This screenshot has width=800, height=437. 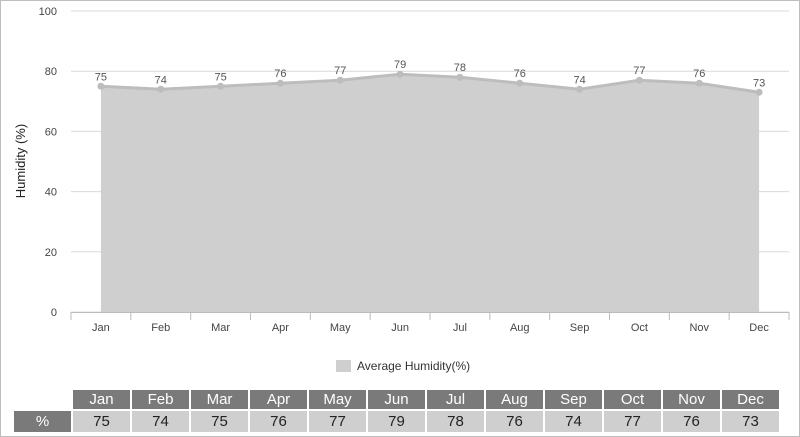 What do you see at coordinates (343, 366) in the screenshot?
I see `legend-swatch` at bounding box center [343, 366].